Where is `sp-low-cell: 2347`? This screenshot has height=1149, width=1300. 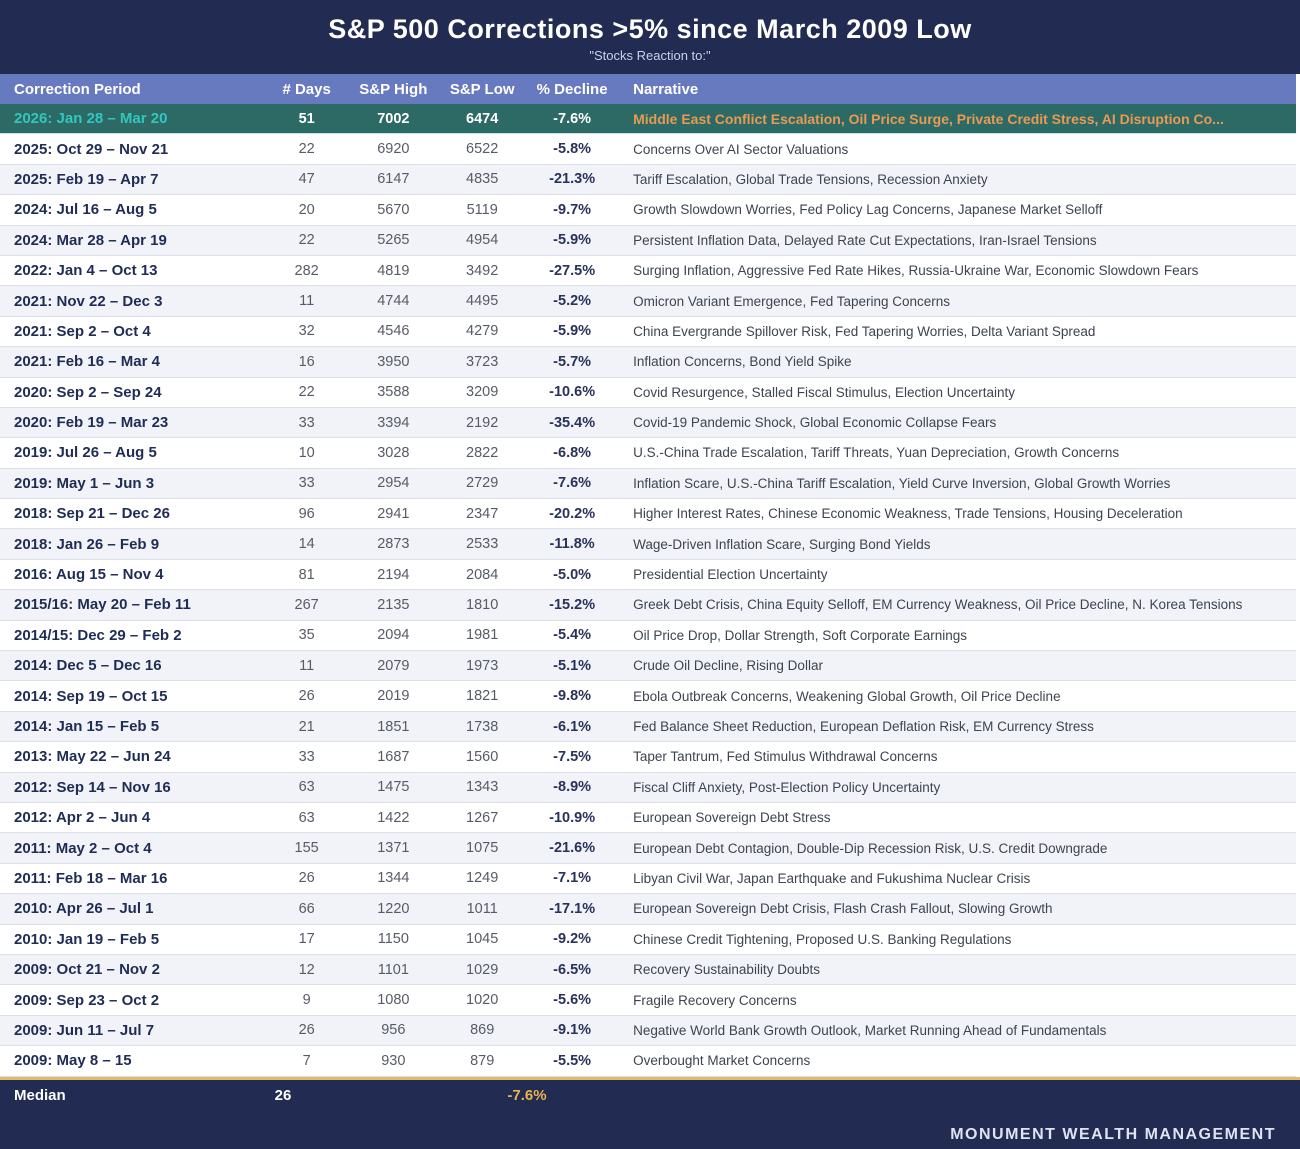
sp-low-cell: 2347 is located at coordinates (482, 514).